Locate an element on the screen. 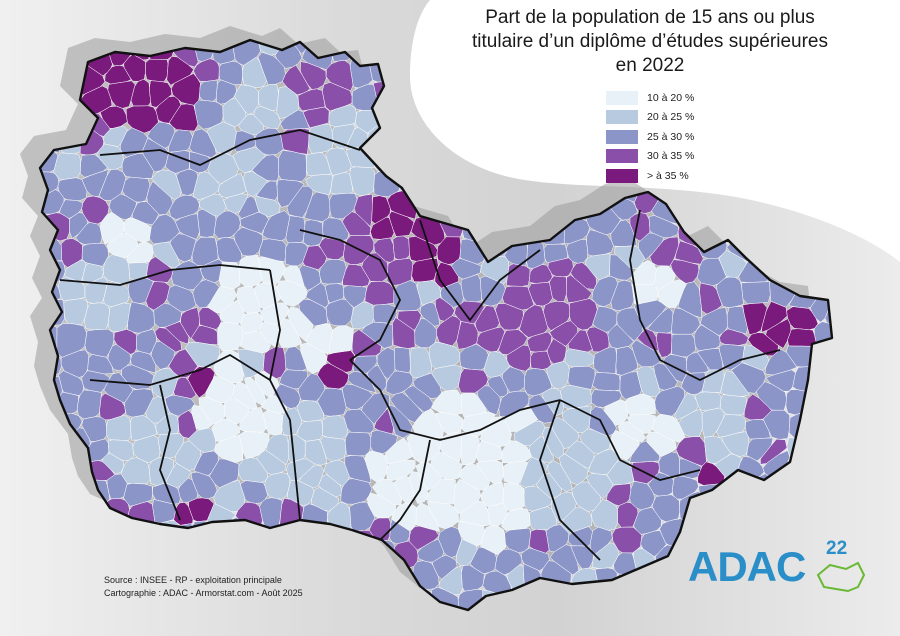 Image resolution: width=900 pixels, height=636 pixels. legend-item: 20 à 25 % is located at coordinates (650, 118).